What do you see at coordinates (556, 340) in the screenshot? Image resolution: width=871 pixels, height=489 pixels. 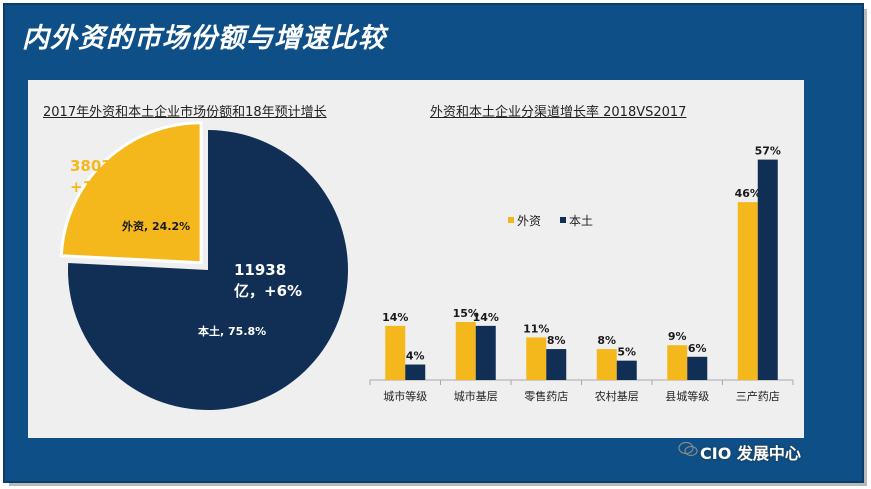 I see `data-label-本土-零售药店: 8%` at bounding box center [556, 340].